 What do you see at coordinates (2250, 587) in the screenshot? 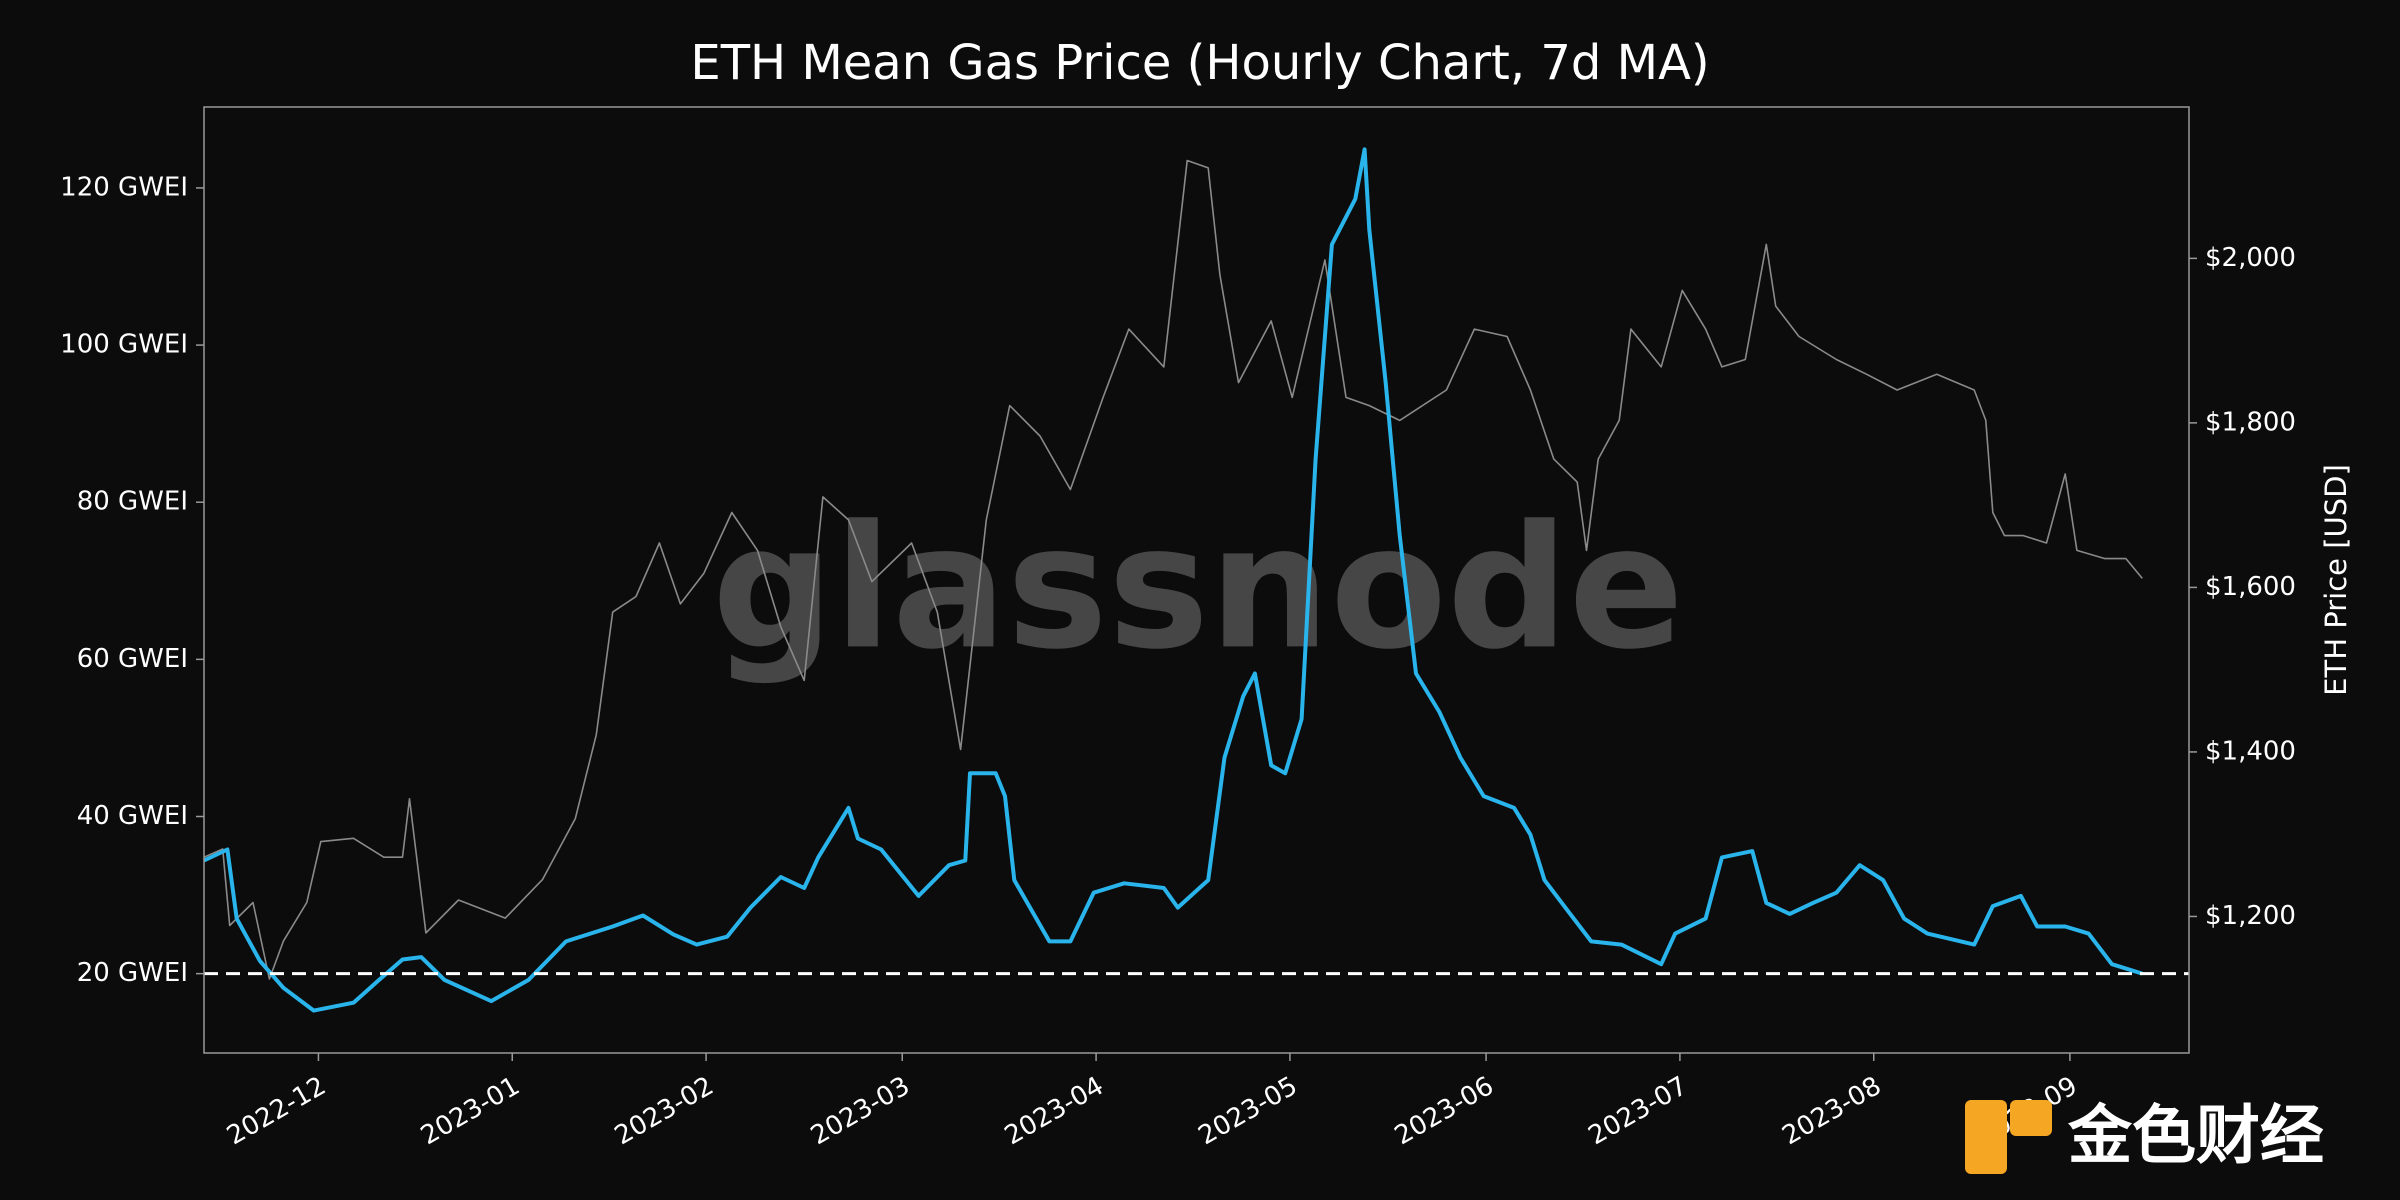
I see `y2-tick-label: $1,600` at bounding box center [2250, 587].